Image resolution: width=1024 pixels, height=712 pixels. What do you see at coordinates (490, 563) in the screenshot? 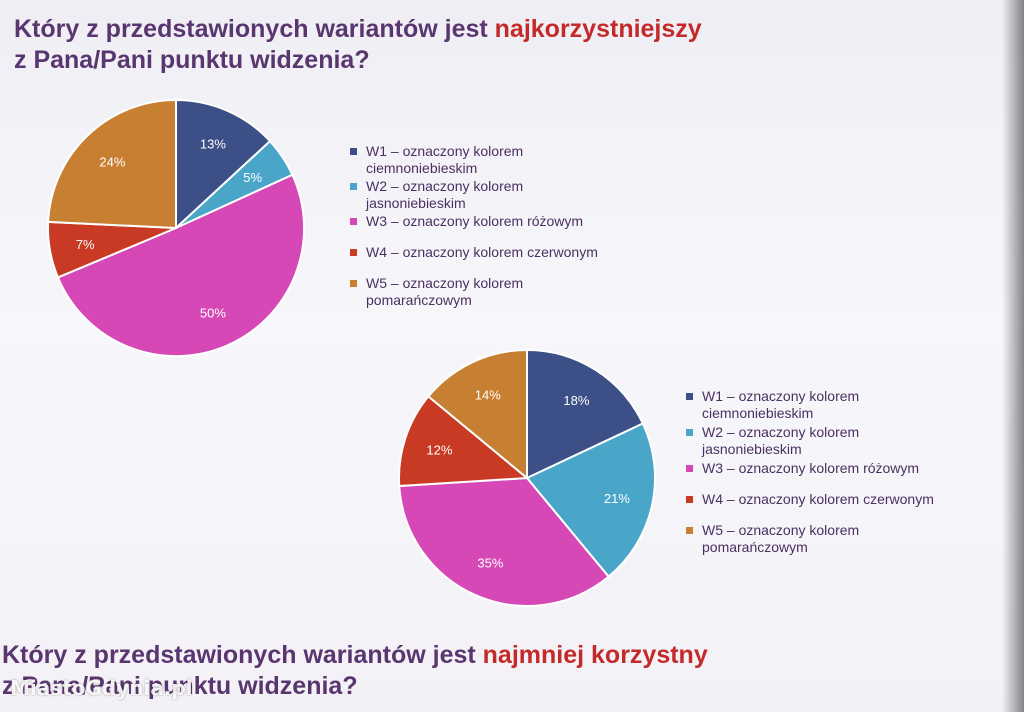
I see `slice-label-w3: 35%` at bounding box center [490, 563].